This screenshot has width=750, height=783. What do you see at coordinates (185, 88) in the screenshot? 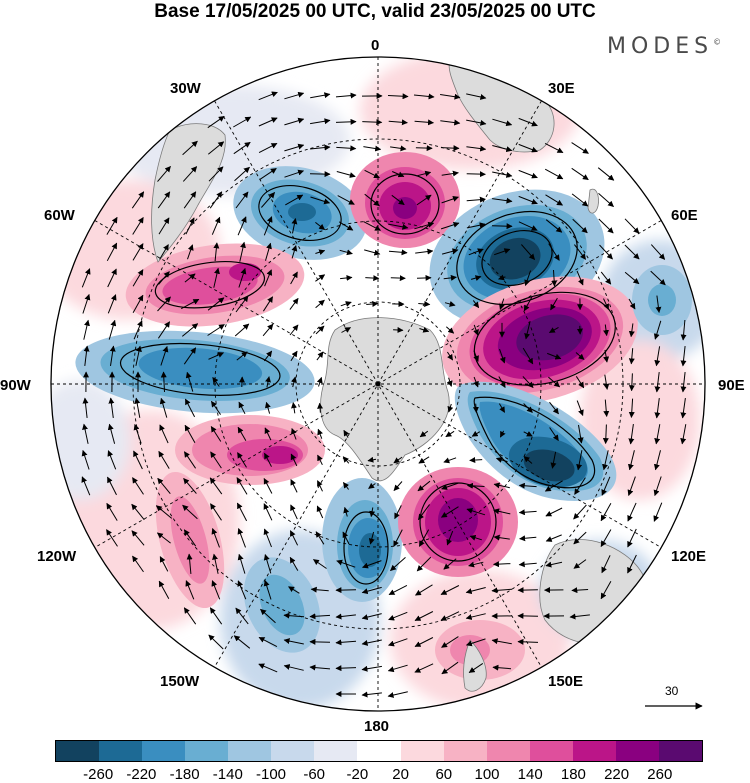
I see `lon-label-30w: 30W` at bounding box center [185, 88].